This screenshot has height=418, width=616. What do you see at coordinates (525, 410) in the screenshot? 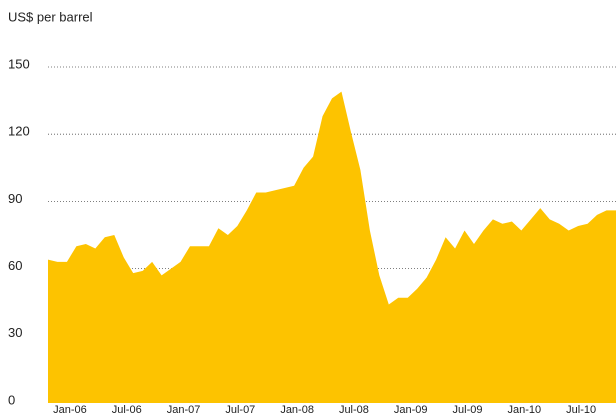
I see `x-tick-label: Jan-10` at bounding box center [525, 410].